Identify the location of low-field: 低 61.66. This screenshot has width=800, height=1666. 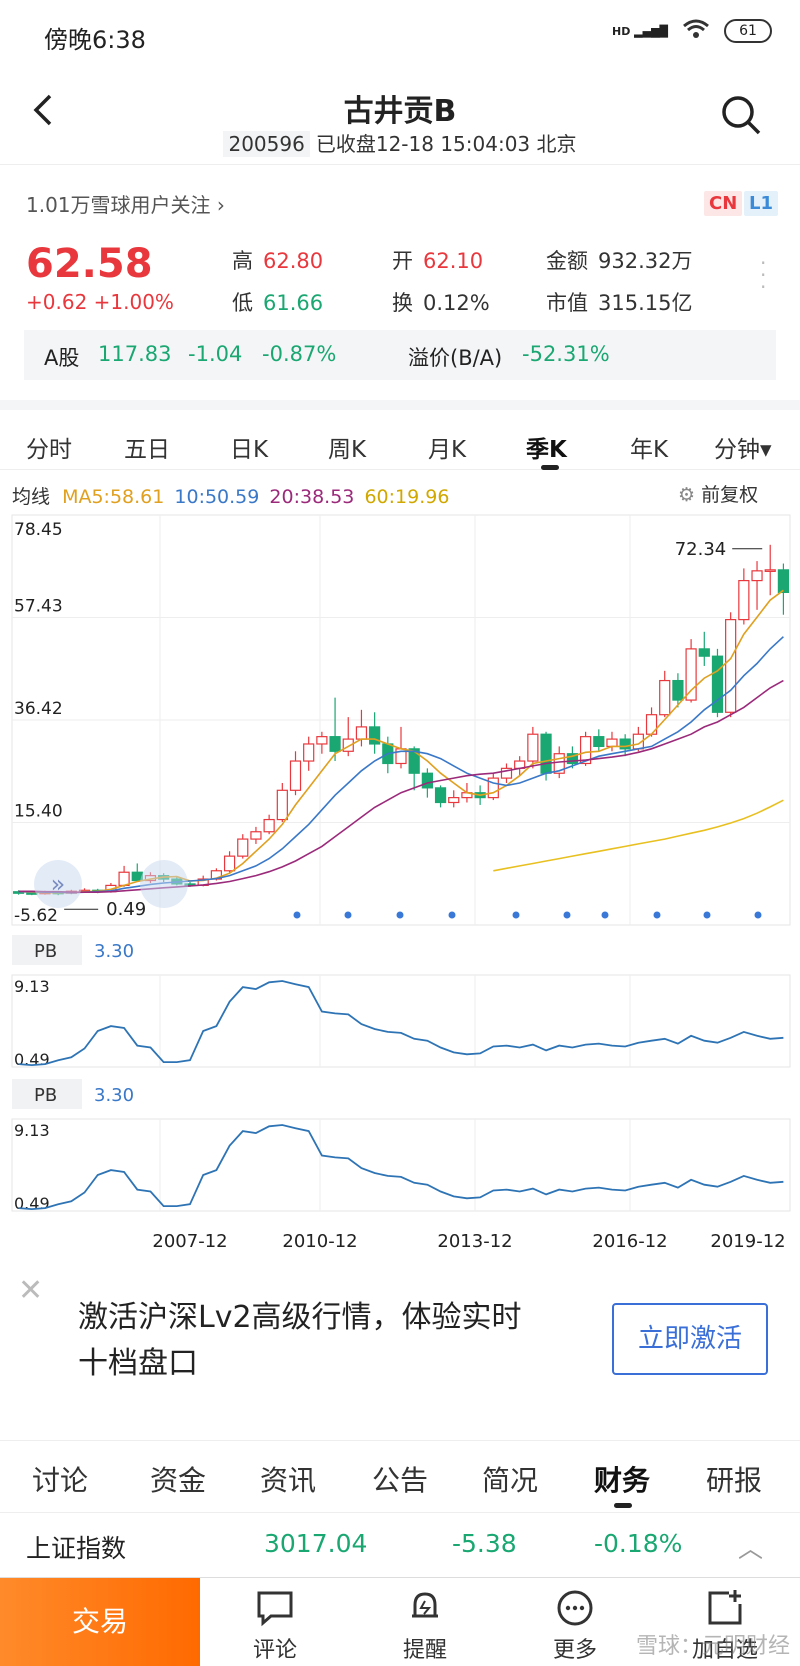
(277, 302).